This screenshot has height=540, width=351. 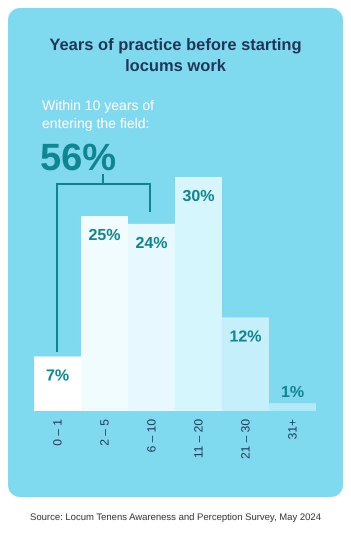 What do you see at coordinates (199, 438) in the screenshot?
I see `x-tick-label: 11 – 20` at bounding box center [199, 438].